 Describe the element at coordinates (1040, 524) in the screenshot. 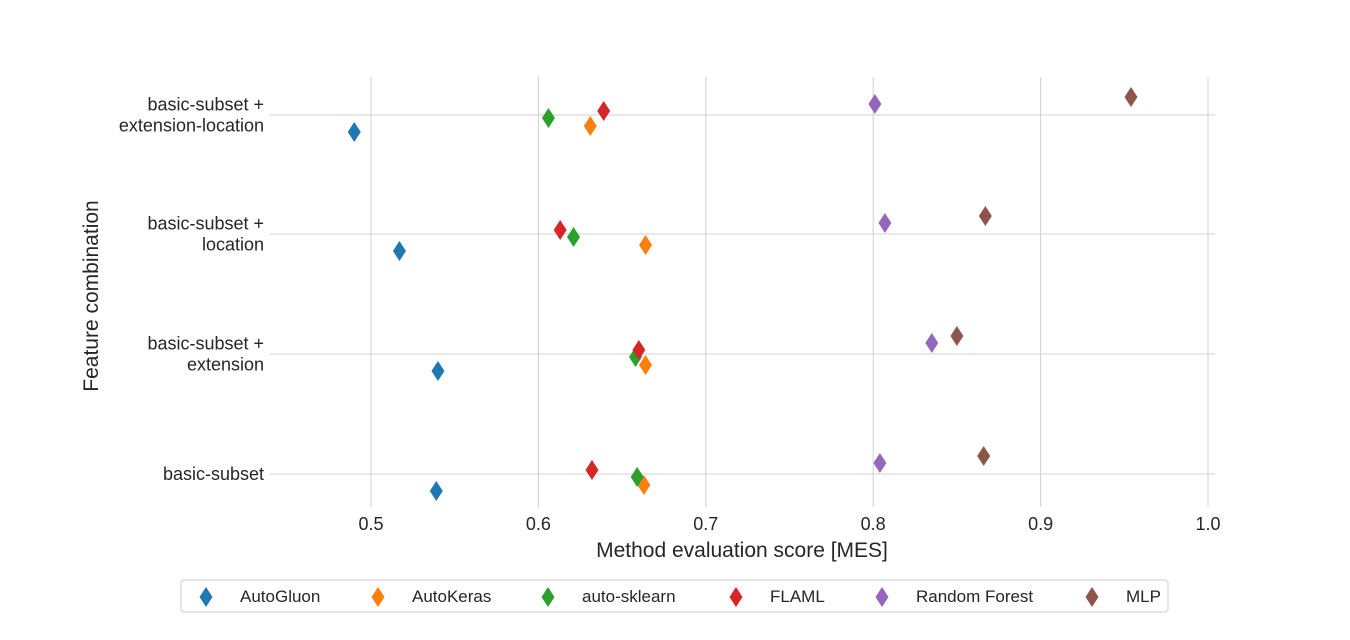

I see `x-tick-label: 0.9` at that location.